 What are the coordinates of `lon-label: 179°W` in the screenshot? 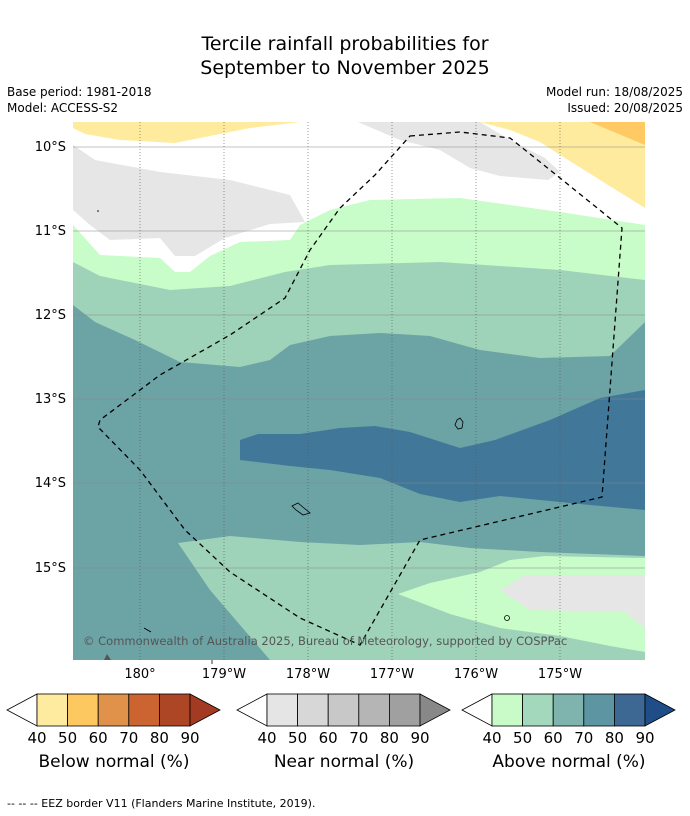 It's located at (224, 674).